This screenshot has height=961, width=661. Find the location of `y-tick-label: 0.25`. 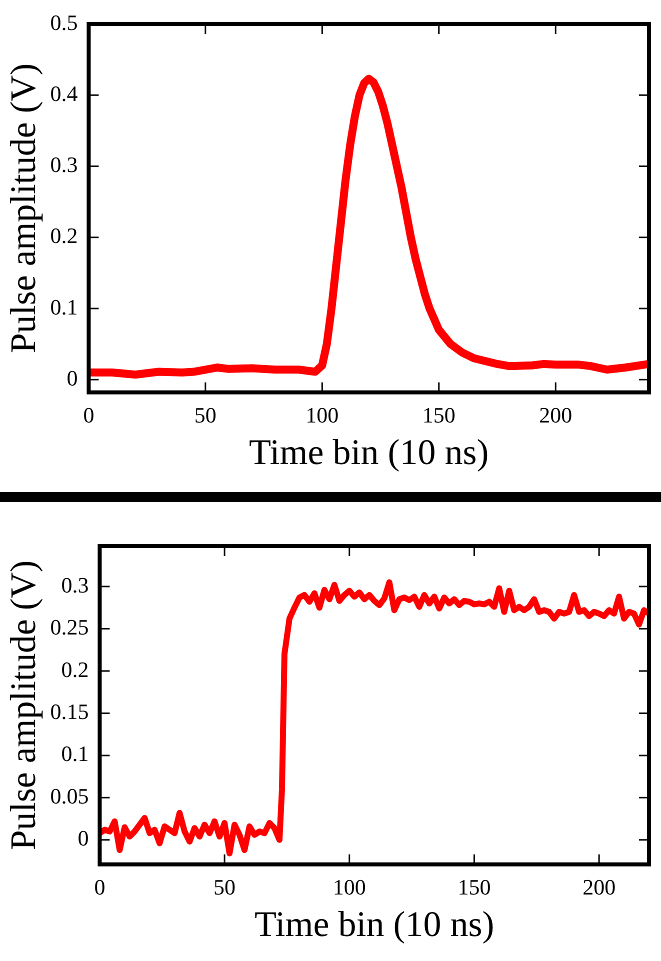

y-tick-label: 0.25 is located at coordinates (69, 627).